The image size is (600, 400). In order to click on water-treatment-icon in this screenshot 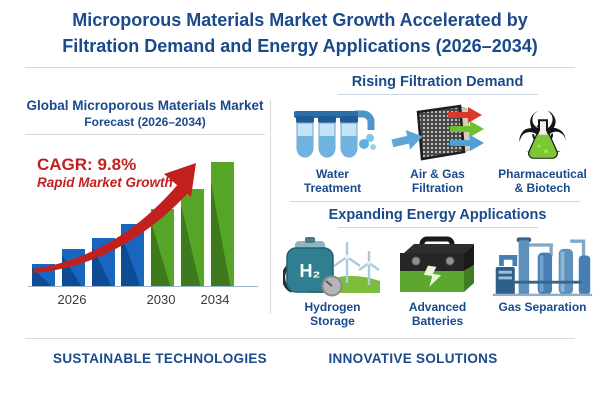, I will do `click(332, 133)`.